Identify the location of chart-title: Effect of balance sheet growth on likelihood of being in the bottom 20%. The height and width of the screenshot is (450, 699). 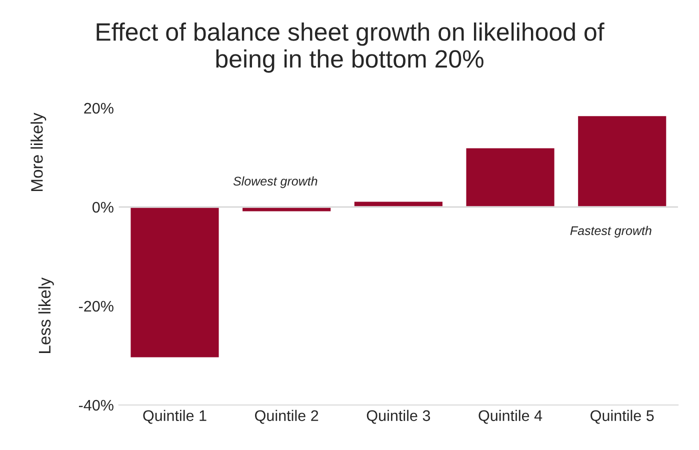
(350, 47).